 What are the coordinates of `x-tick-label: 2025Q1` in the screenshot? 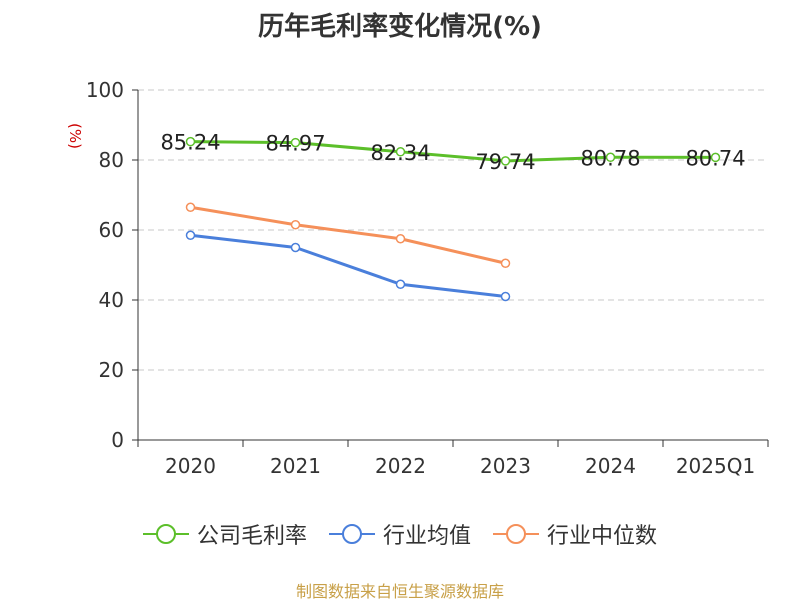 It's located at (715, 466).